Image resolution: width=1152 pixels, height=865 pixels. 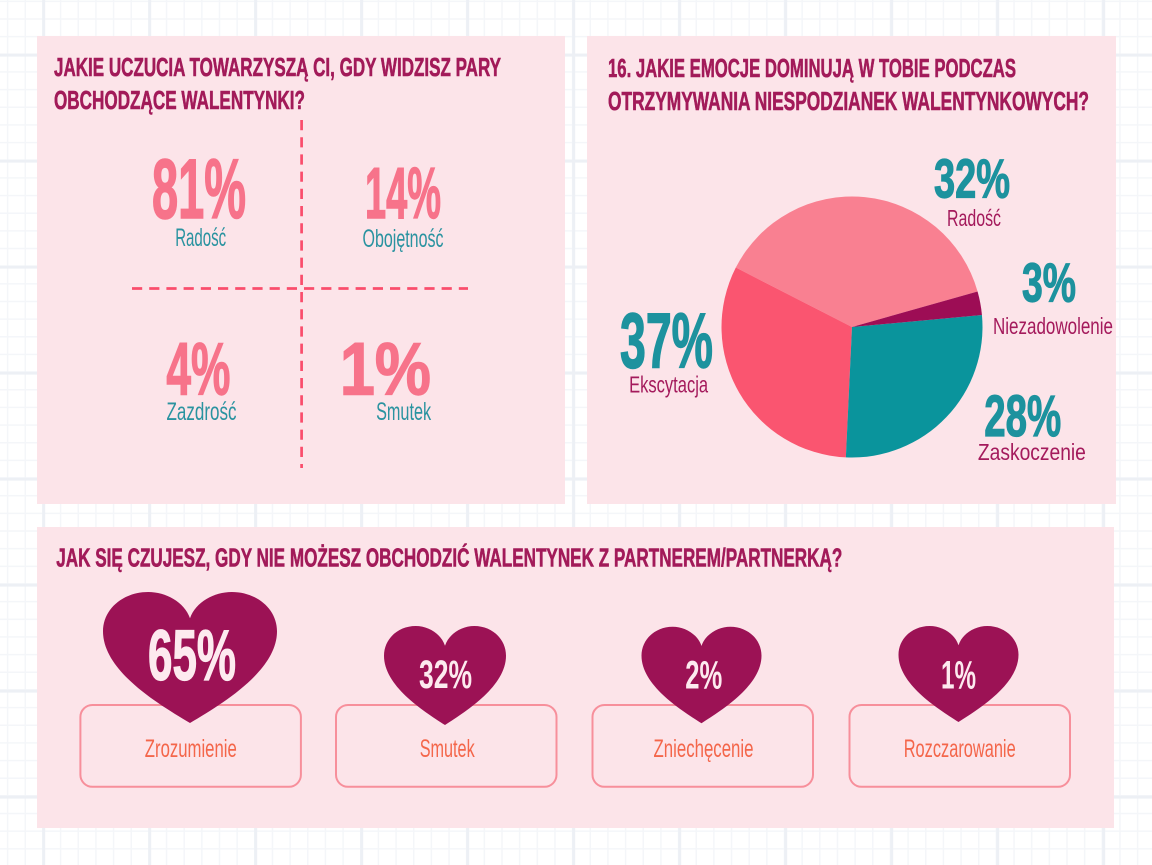 What do you see at coordinates (403, 194) in the screenshot?
I see `svg-text: 14%` at bounding box center [403, 194].